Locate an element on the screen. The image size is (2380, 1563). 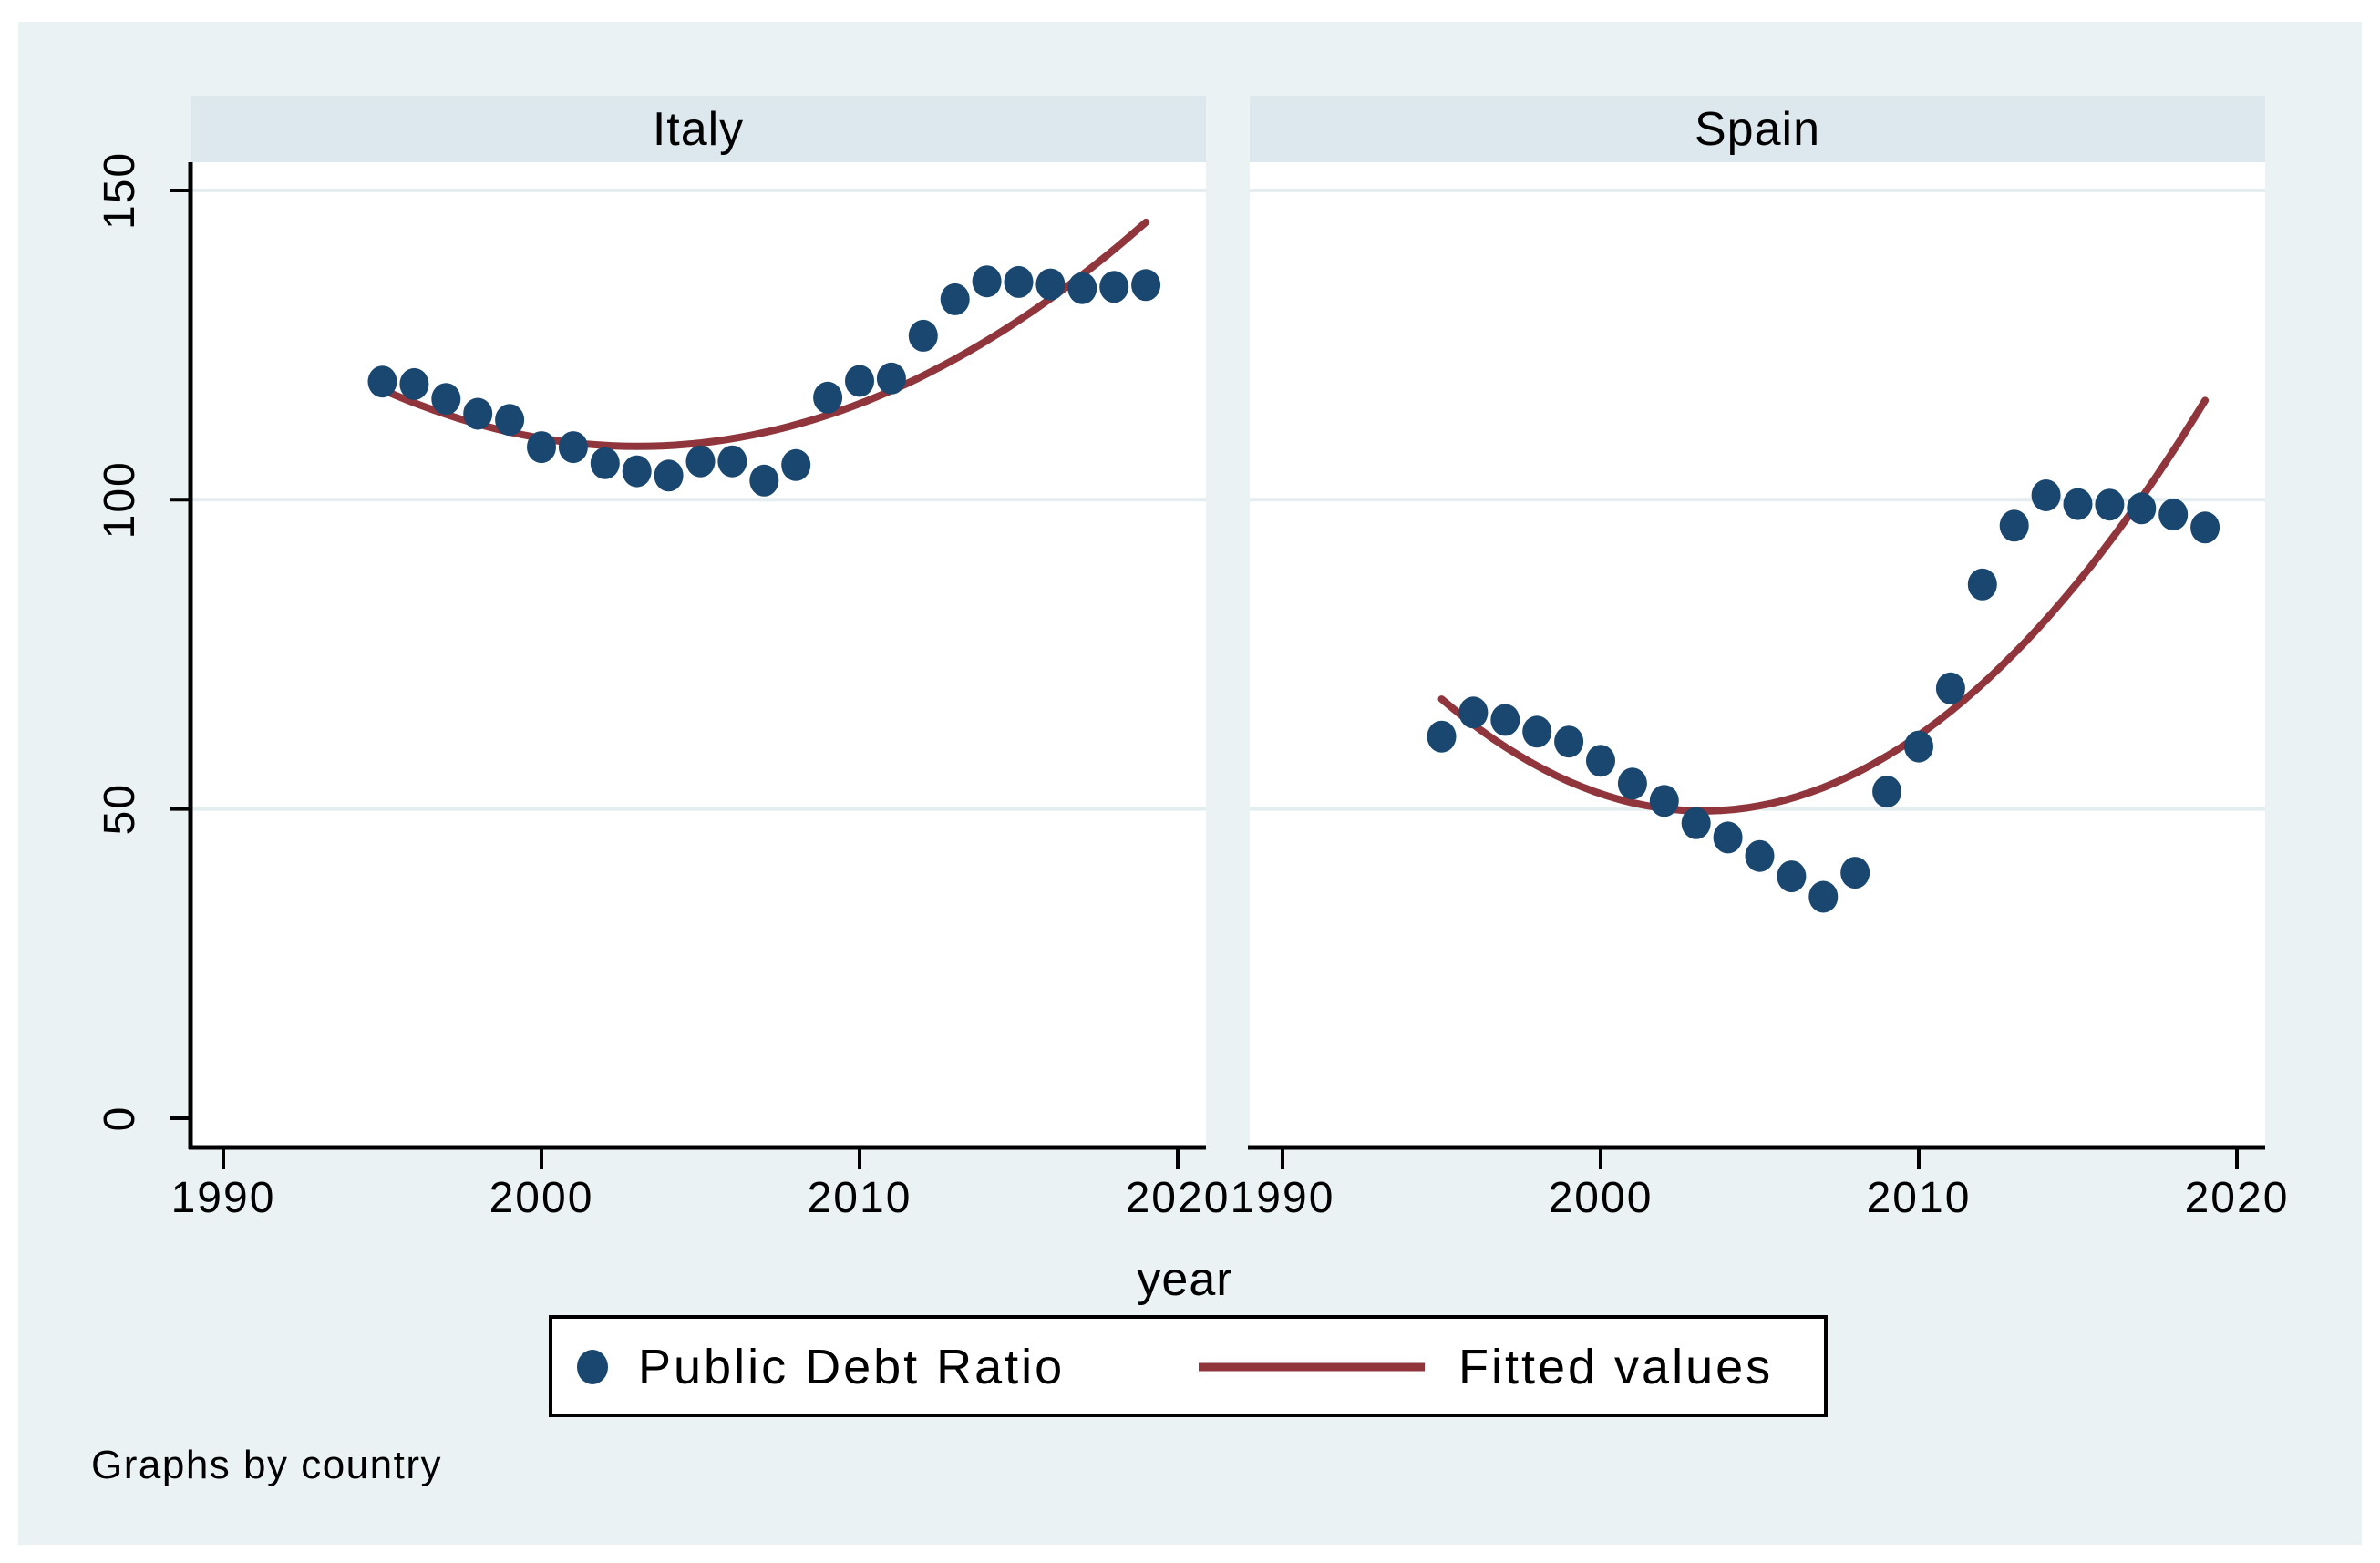
y-tick-label: 150 is located at coordinates (120, 190).